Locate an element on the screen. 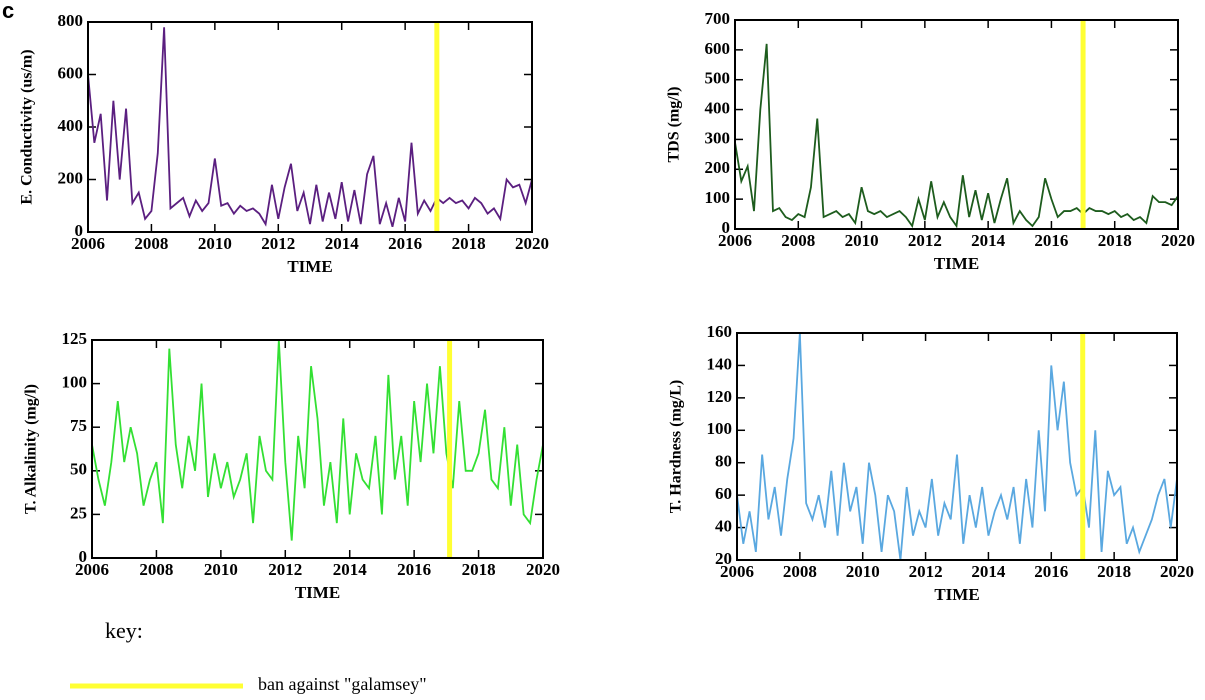 This screenshot has height=700, width=1205. y-tick-label: 75 is located at coordinates (78, 425).